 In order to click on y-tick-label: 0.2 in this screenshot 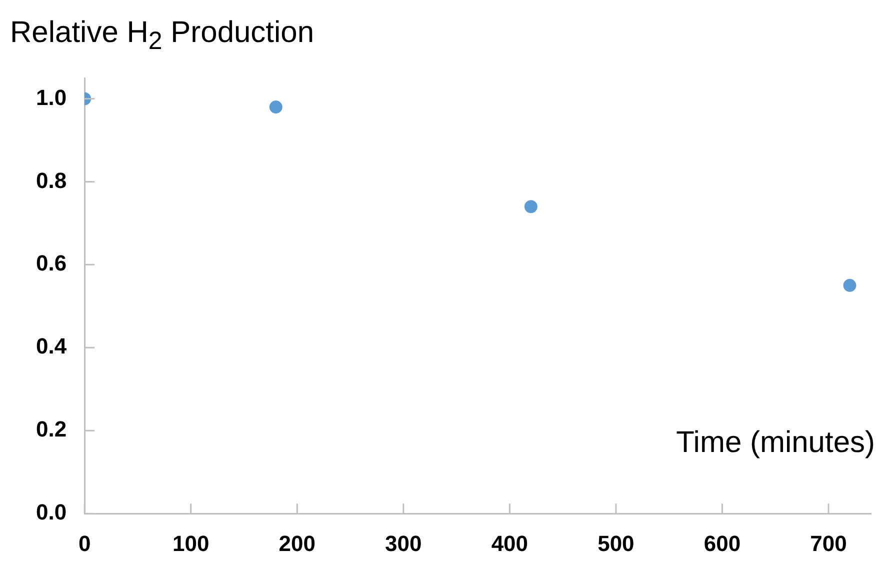, I will do `click(51, 429)`.